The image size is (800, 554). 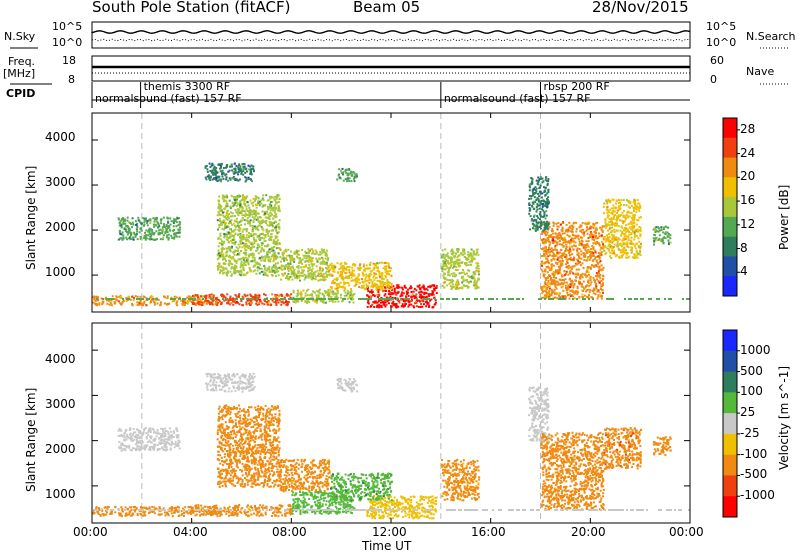 What do you see at coordinates (686, 532) in the screenshot?
I see `xtick: 00:00` at bounding box center [686, 532].